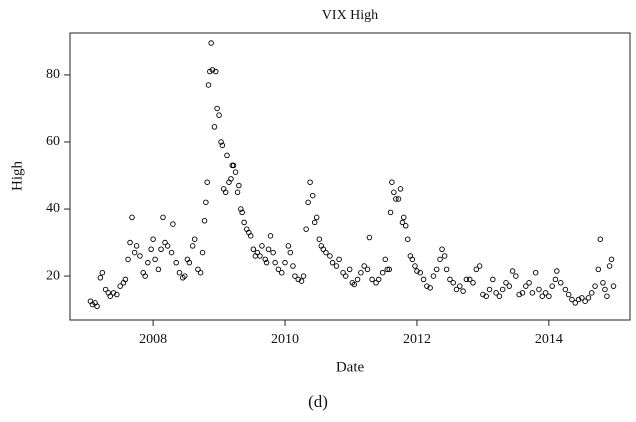  What do you see at coordinates (53, 208) in the screenshot?
I see `y-tick-label: 40` at bounding box center [53, 208].